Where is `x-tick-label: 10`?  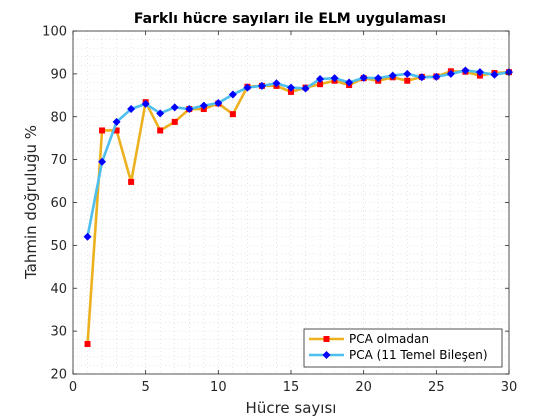
x-tick-label: 10 is located at coordinates (218, 387).